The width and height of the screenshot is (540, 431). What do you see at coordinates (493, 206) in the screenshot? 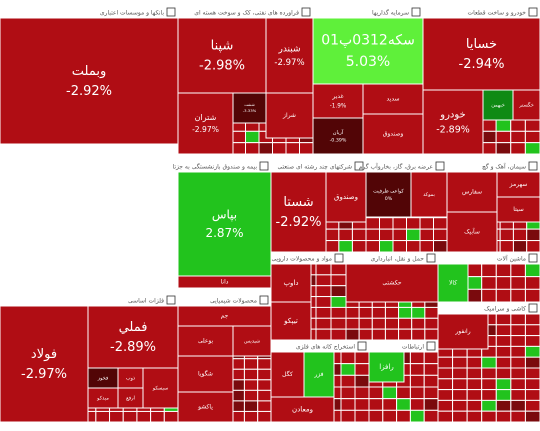
I see `sector-panel: سیمان، آهک و گچ سفارس سهرمز سآبیک سیتا` at bounding box center [493, 206].